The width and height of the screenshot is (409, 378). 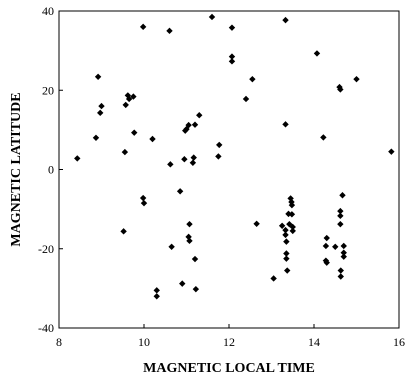 What do you see at coordinates (399, 342) in the screenshot?
I see `x-tick-label: 16` at bounding box center [399, 342].